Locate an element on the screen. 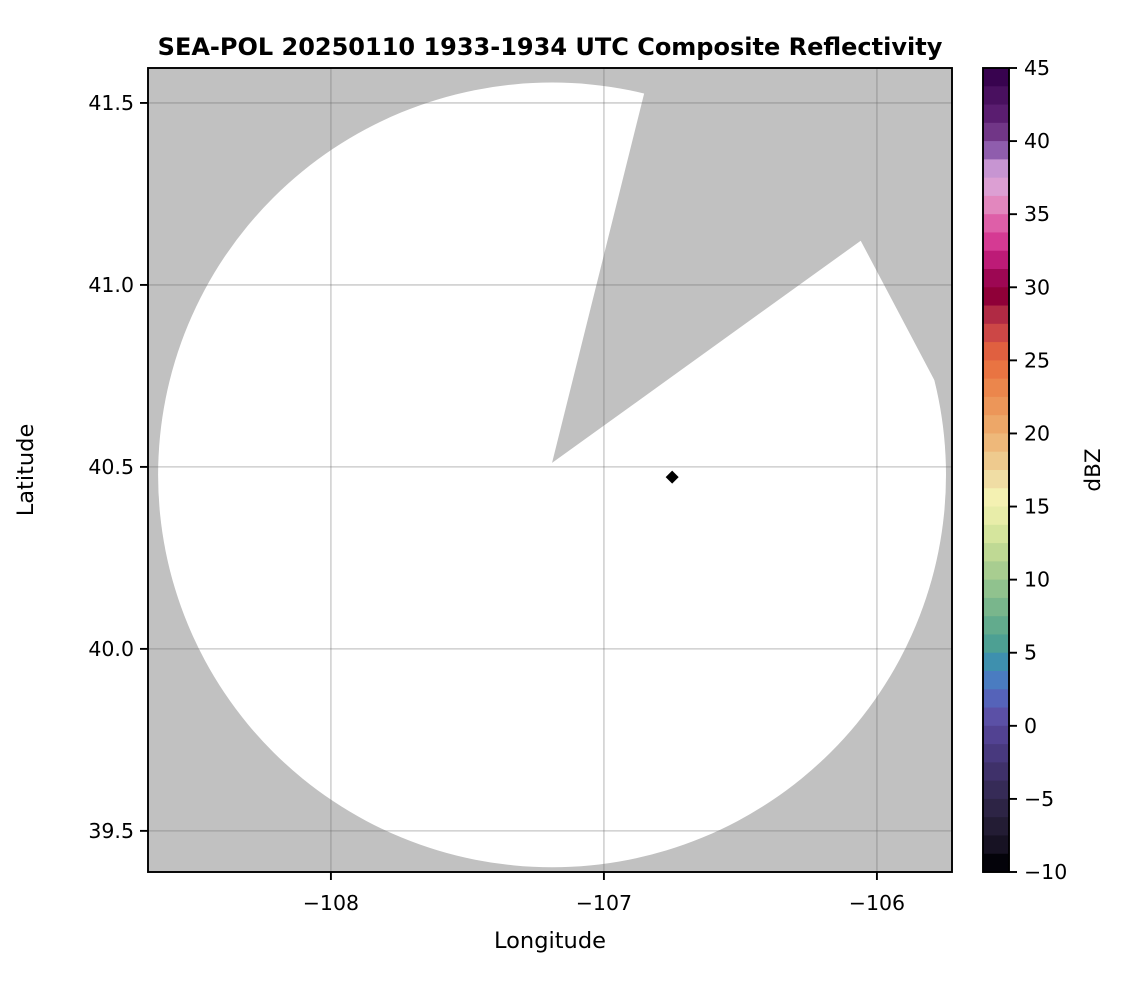 The width and height of the screenshot is (1146, 990). colorbar-tick-label: 15 is located at coordinates (1037, 507).